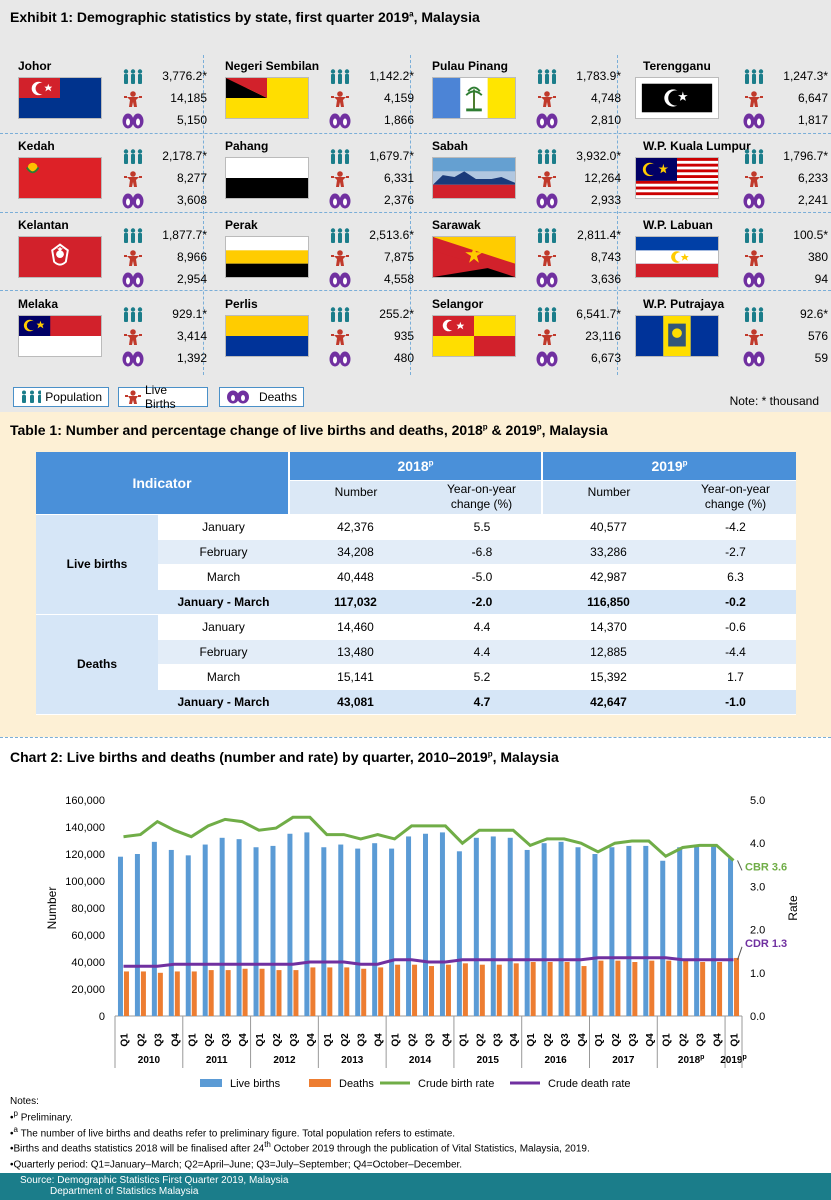  What do you see at coordinates (482, 627) in the screenshot?
I see `change-2018-cell: 4.4` at bounding box center [482, 627].